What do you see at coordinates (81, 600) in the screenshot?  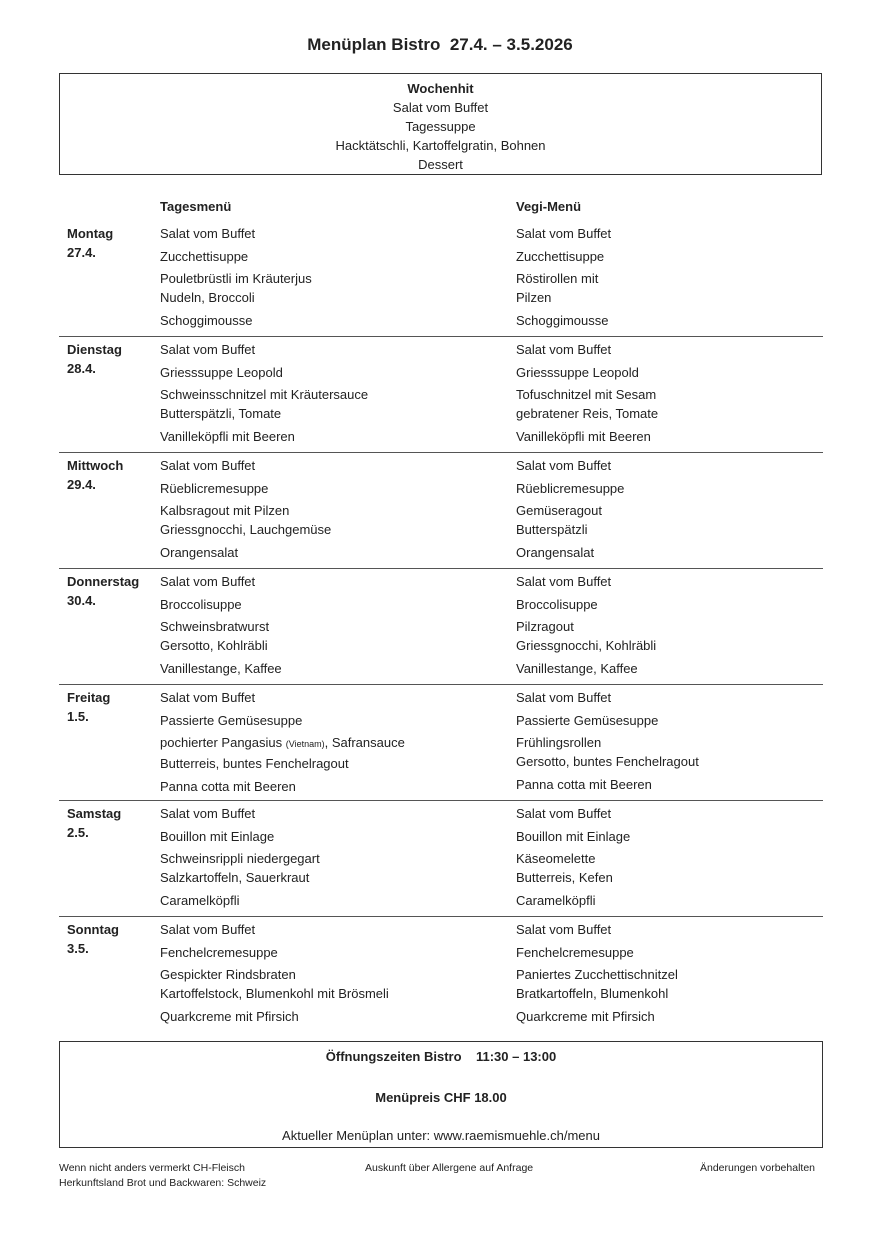 I see `day-date: 30.4.` at bounding box center [81, 600].